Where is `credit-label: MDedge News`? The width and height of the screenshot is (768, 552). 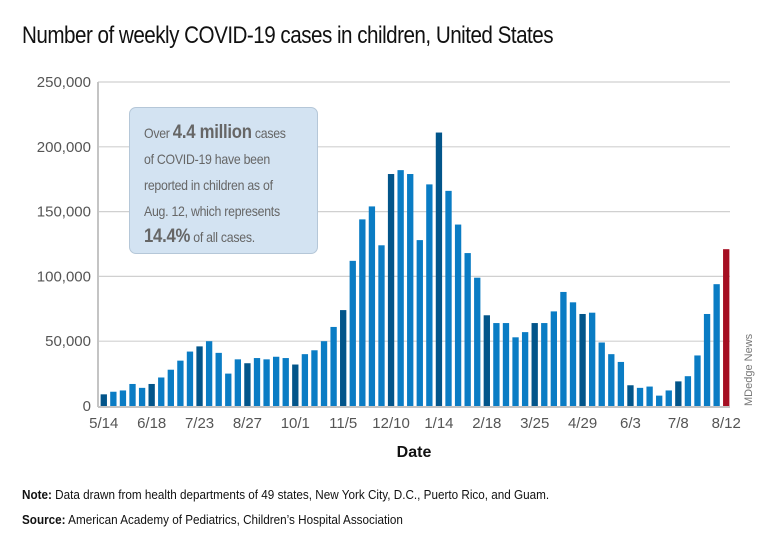
credit-label: MDedge News is located at coordinates (749, 369).